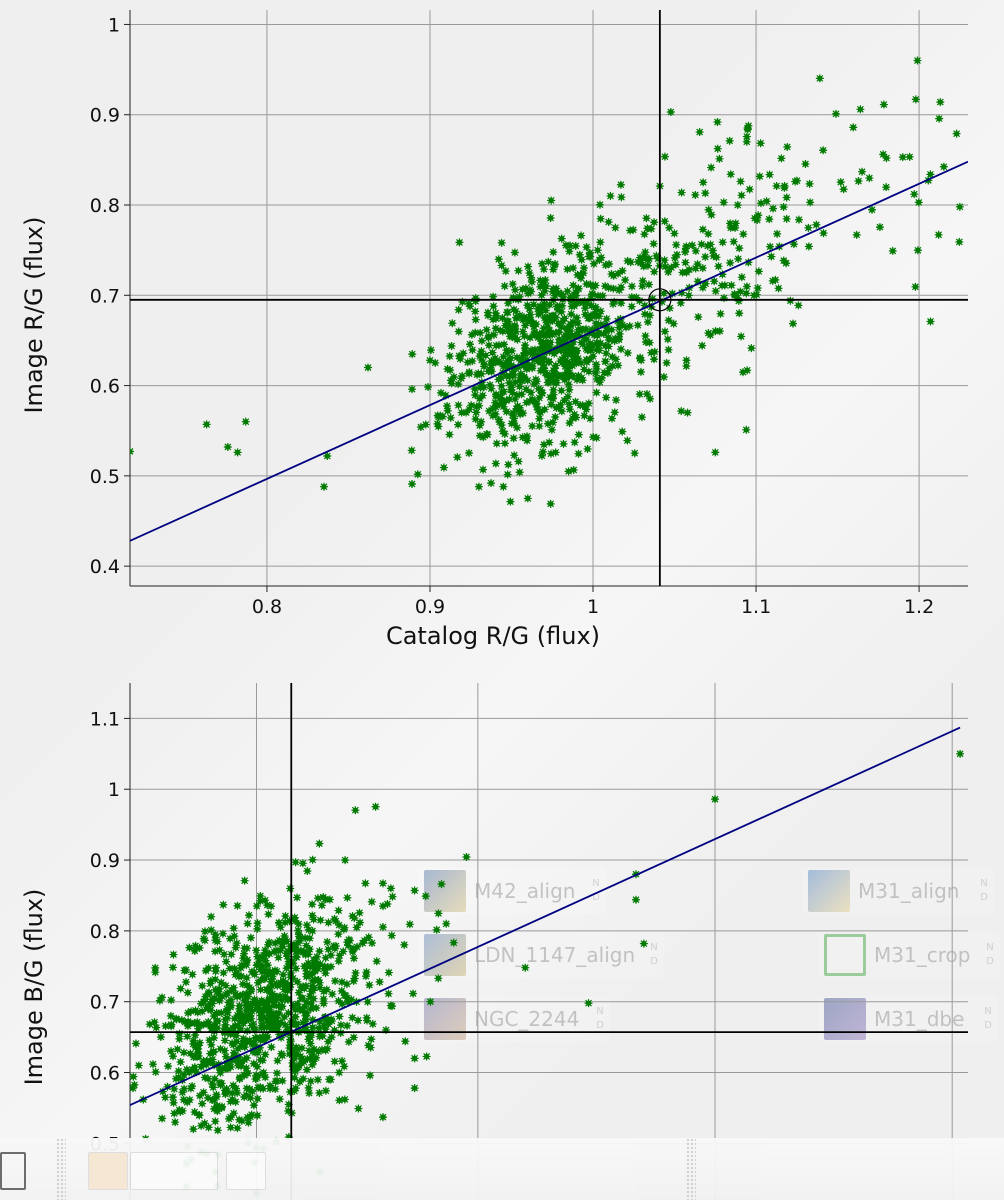  Describe the element at coordinates (756, 607) in the screenshot. I see `x-tick-label: 1.1` at that location.